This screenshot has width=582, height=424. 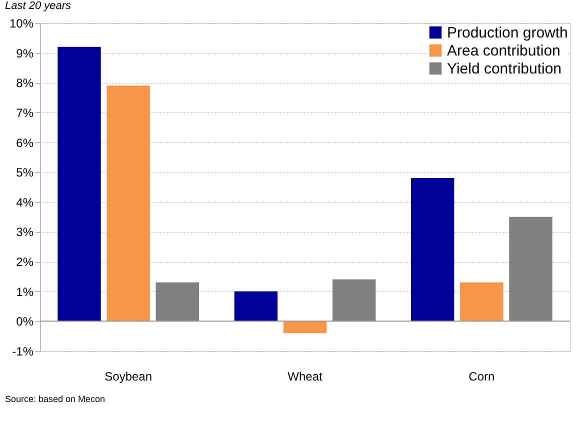 What do you see at coordinates (25, 173) in the screenshot?
I see `y-tick-label: 5%` at bounding box center [25, 173].